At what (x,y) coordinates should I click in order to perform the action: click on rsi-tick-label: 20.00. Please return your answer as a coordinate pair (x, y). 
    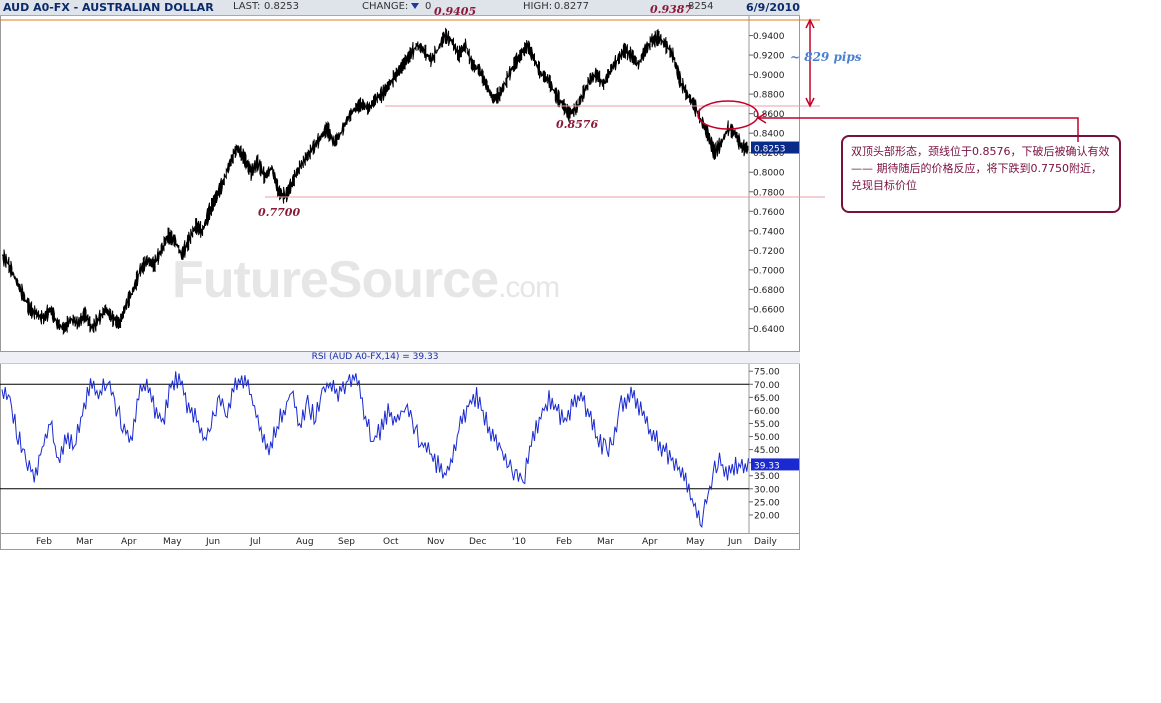
    Looking at the image, I should click on (767, 516).